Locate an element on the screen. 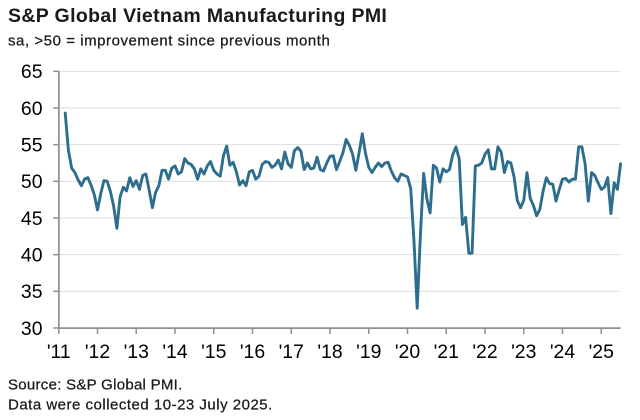 This screenshot has height=420, width=640. svg-text: '11 is located at coordinates (59, 352).